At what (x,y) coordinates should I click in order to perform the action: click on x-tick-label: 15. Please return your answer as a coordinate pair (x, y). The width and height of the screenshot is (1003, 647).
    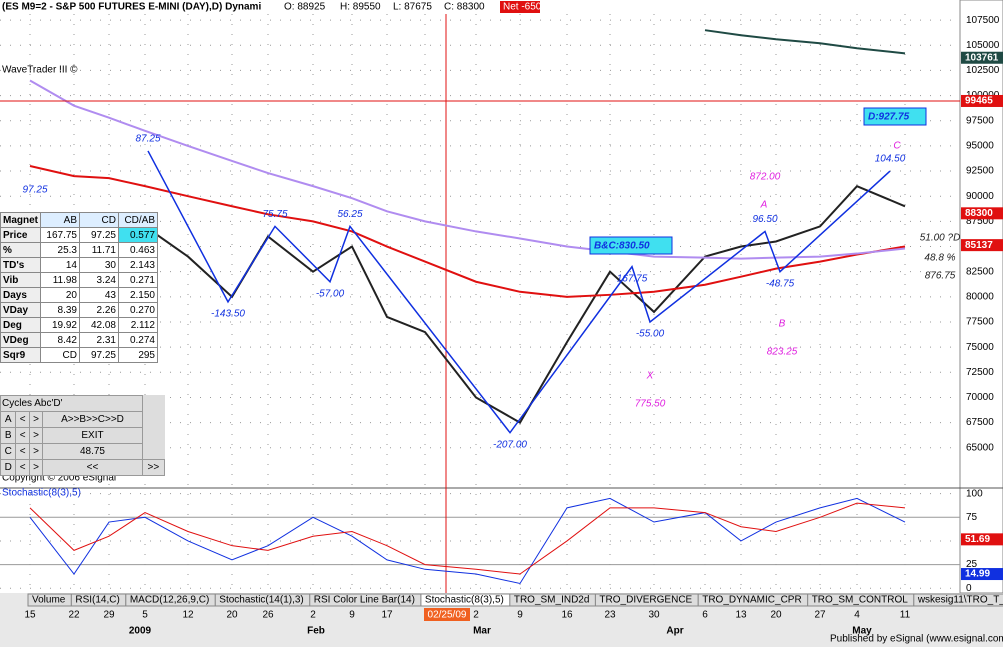
    Looking at the image, I should click on (30, 615).